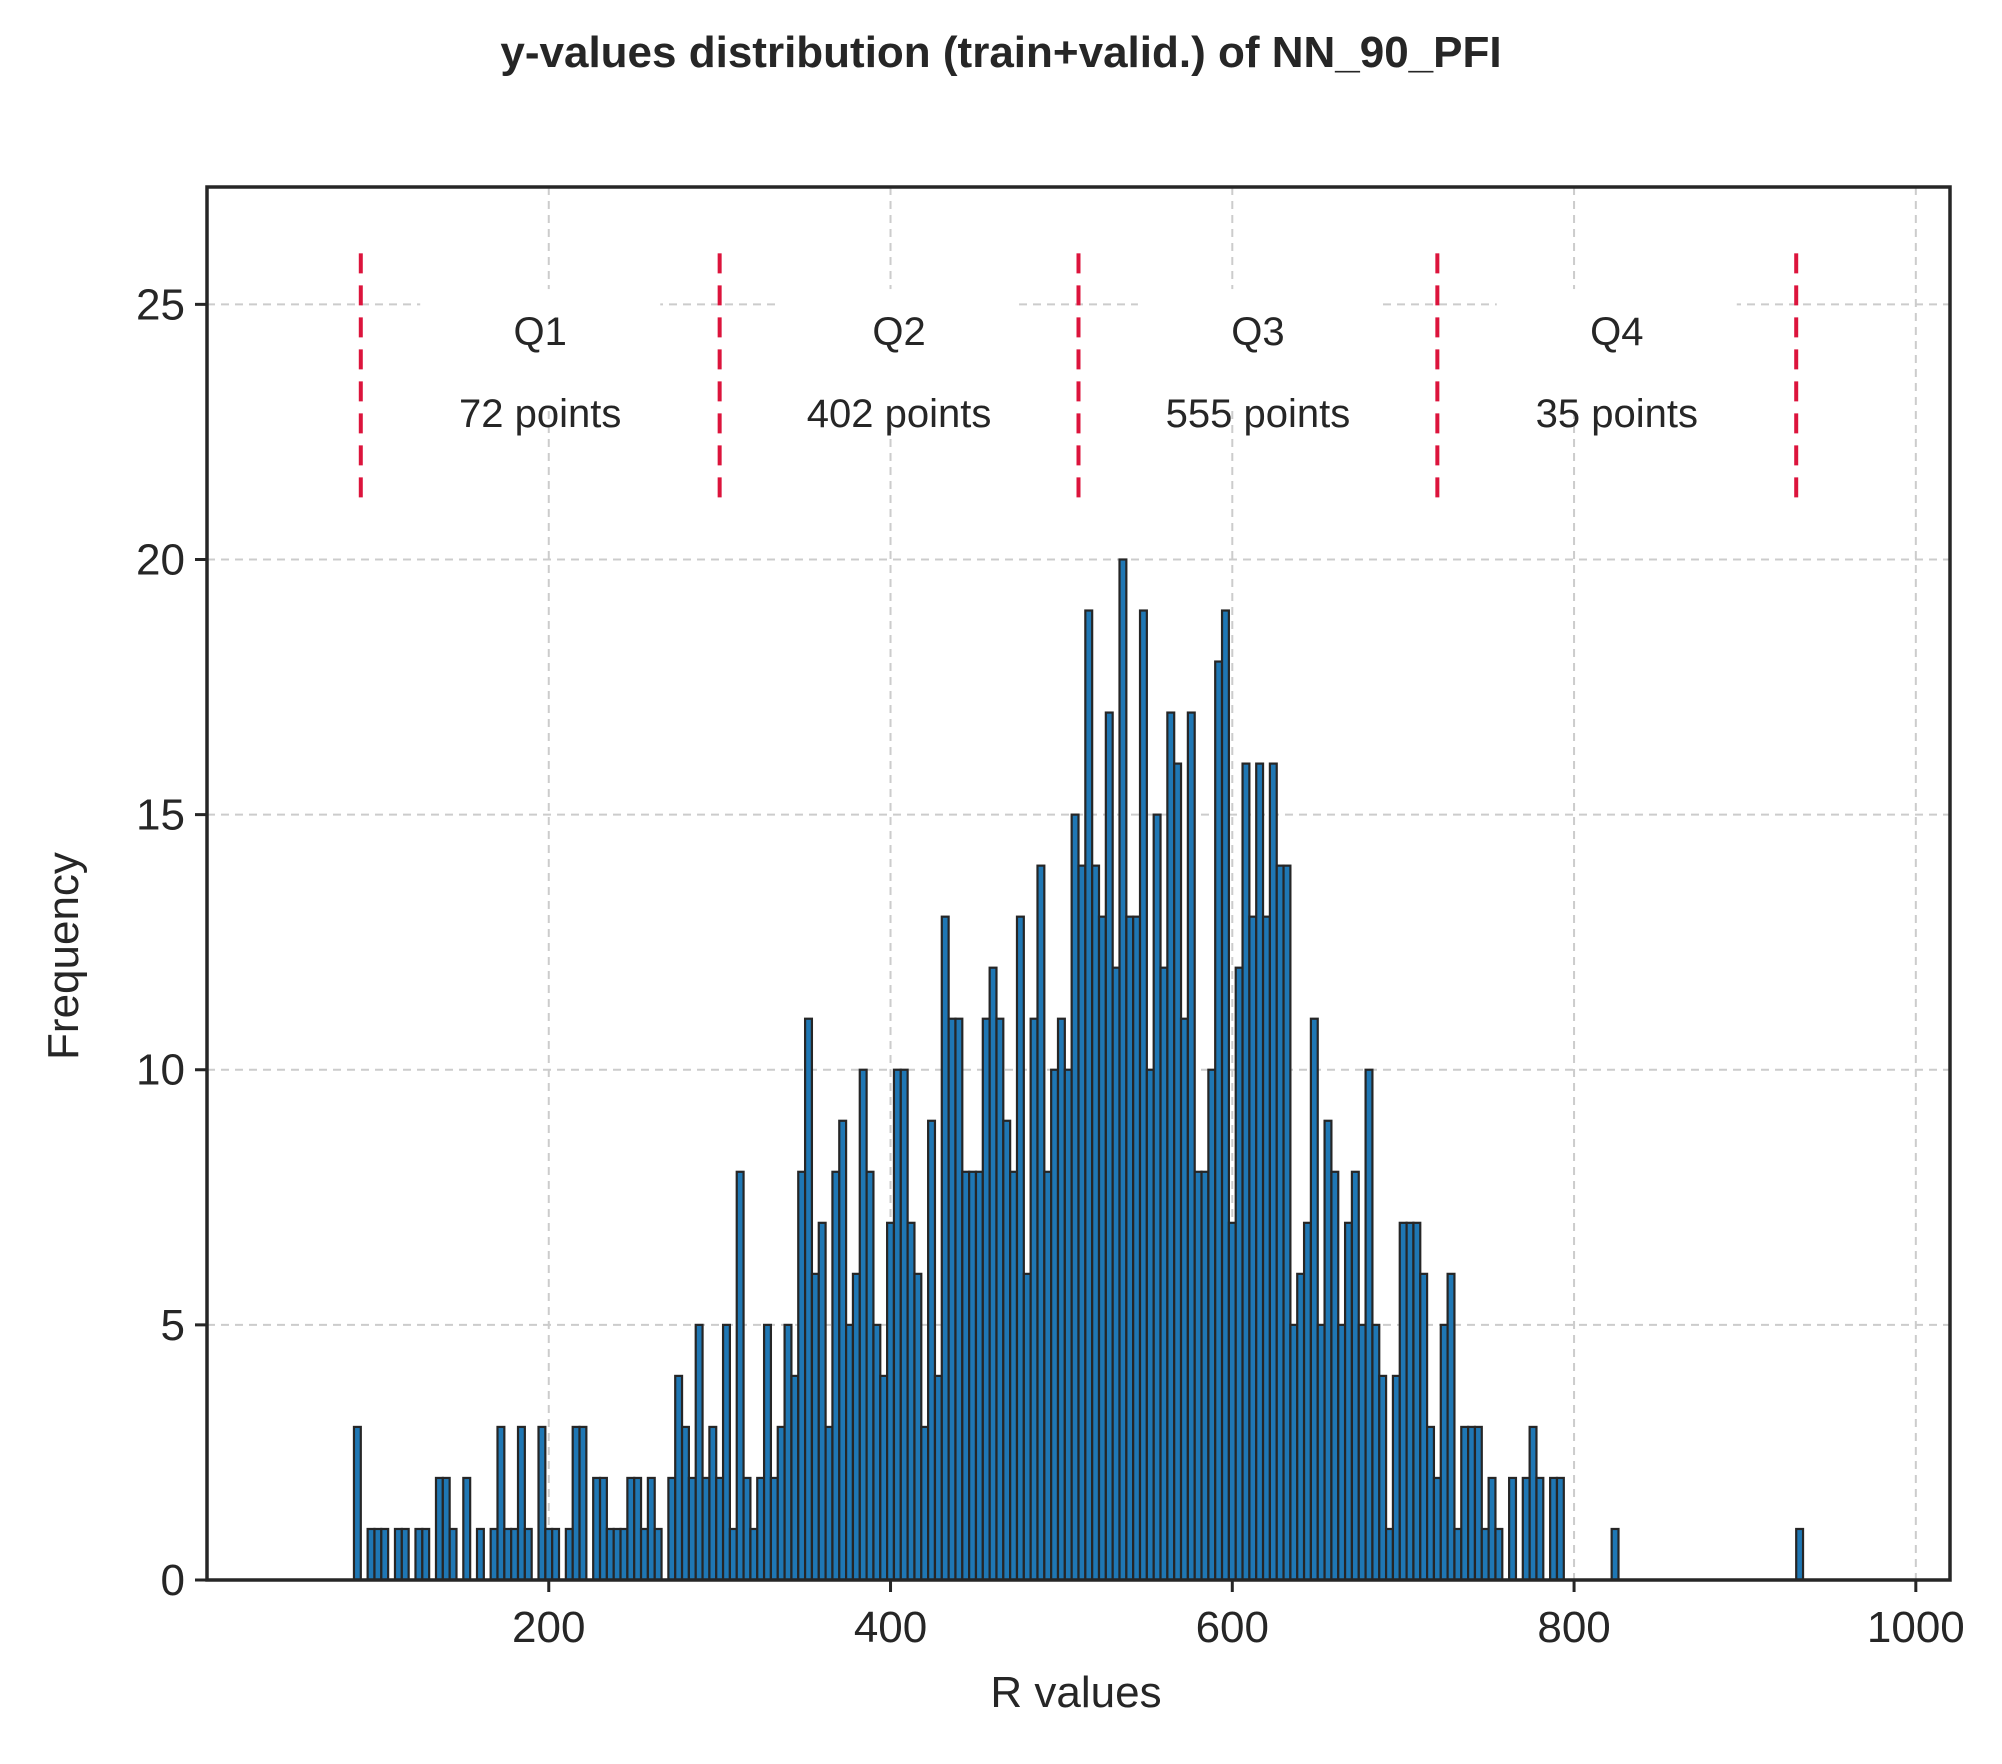 This screenshot has height=1764, width=2002. What do you see at coordinates (1616, 332) in the screenshot?
I see `quantile-label: Q4` at bounding box center [1616, 332].